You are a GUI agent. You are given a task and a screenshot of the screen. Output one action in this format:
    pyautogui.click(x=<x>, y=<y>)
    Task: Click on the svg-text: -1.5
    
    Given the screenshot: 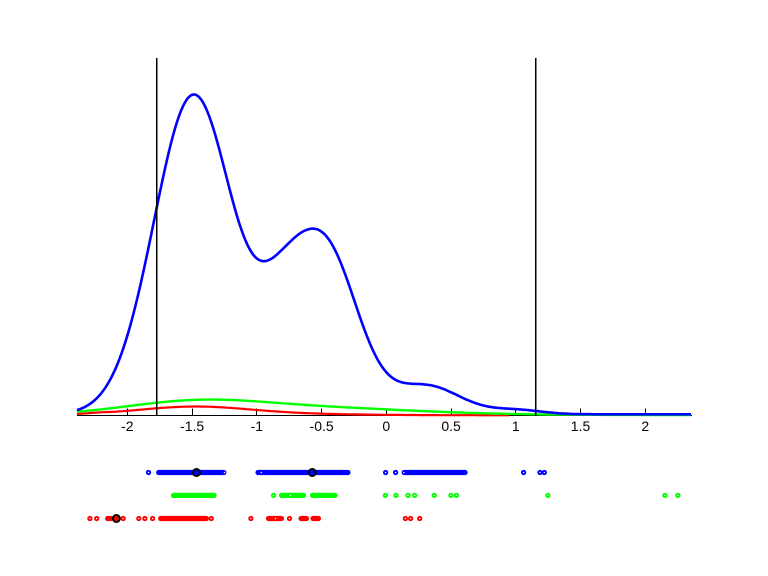 What is the action you would take?
    pyautogui.click(x=192, y=426)
    